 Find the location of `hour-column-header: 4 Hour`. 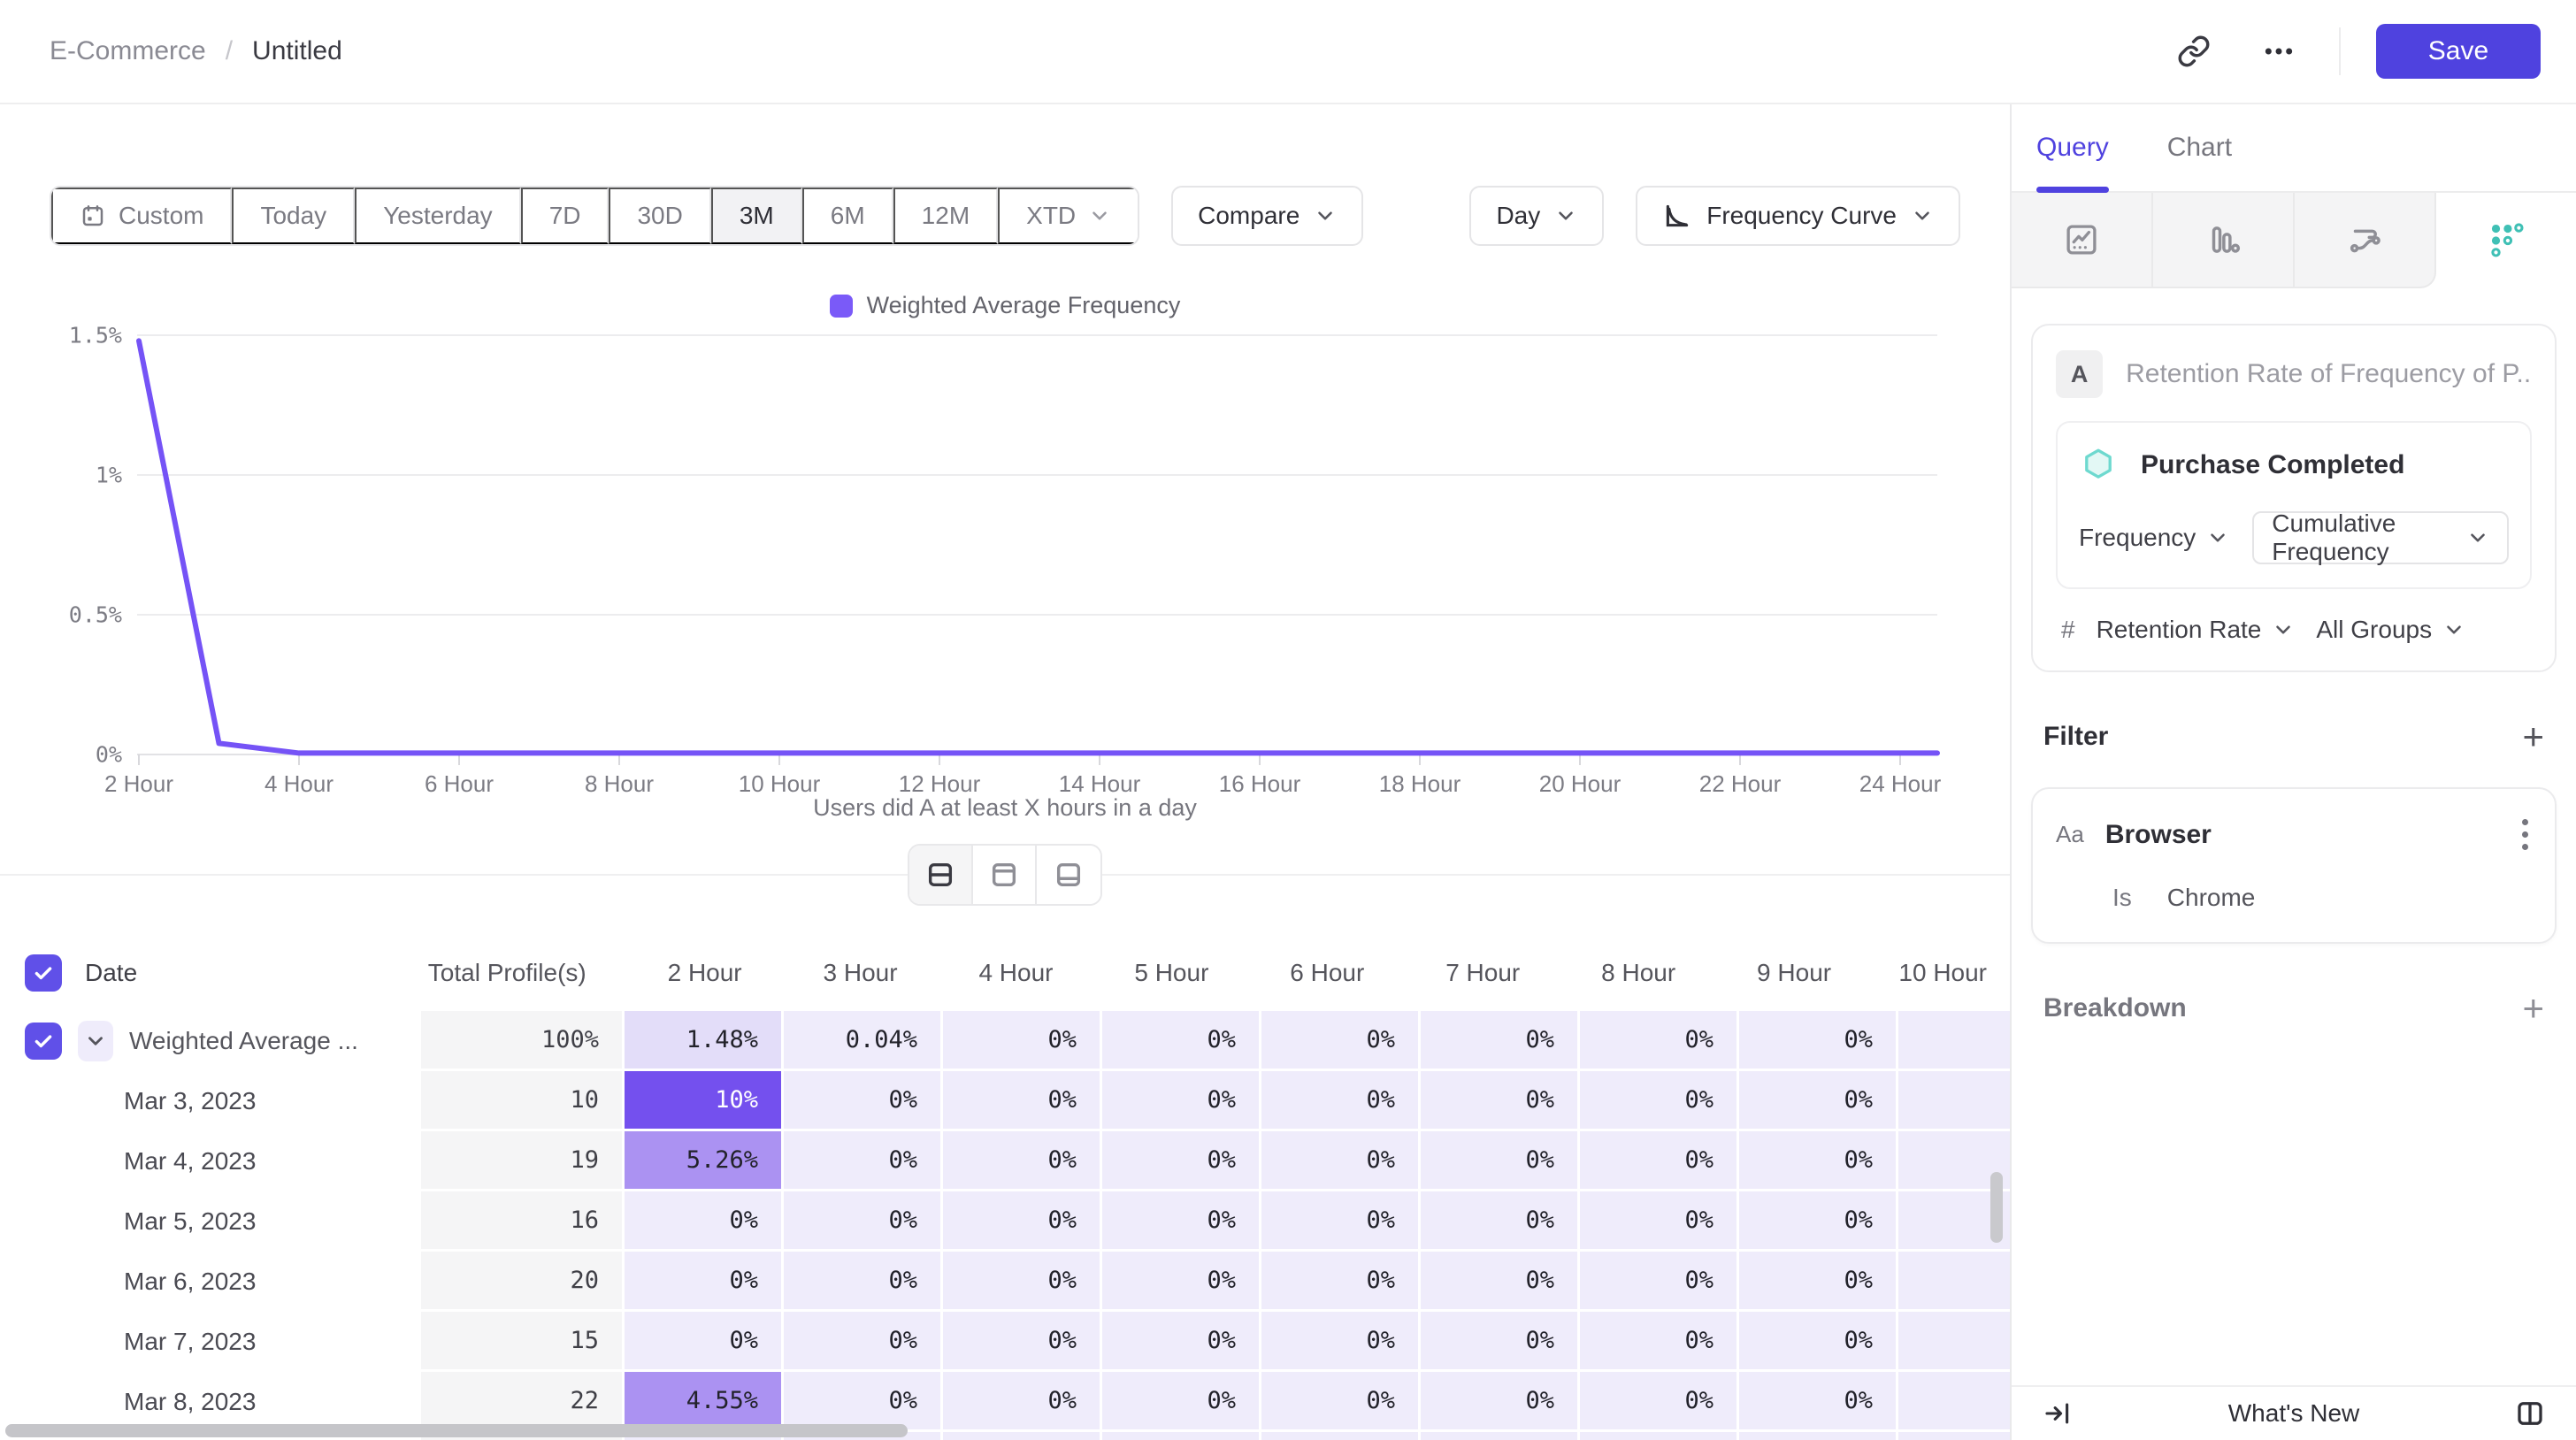

hour-column-header: 4 Hour is located at coordinates (998, 973).